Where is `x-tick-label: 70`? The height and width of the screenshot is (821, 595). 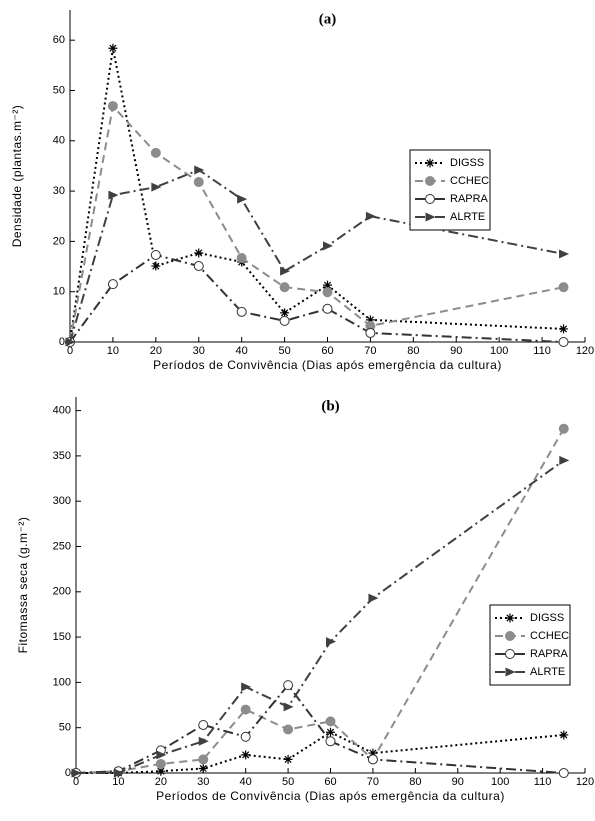
x-tick-label: 70 is located at coordinates (373, 782).